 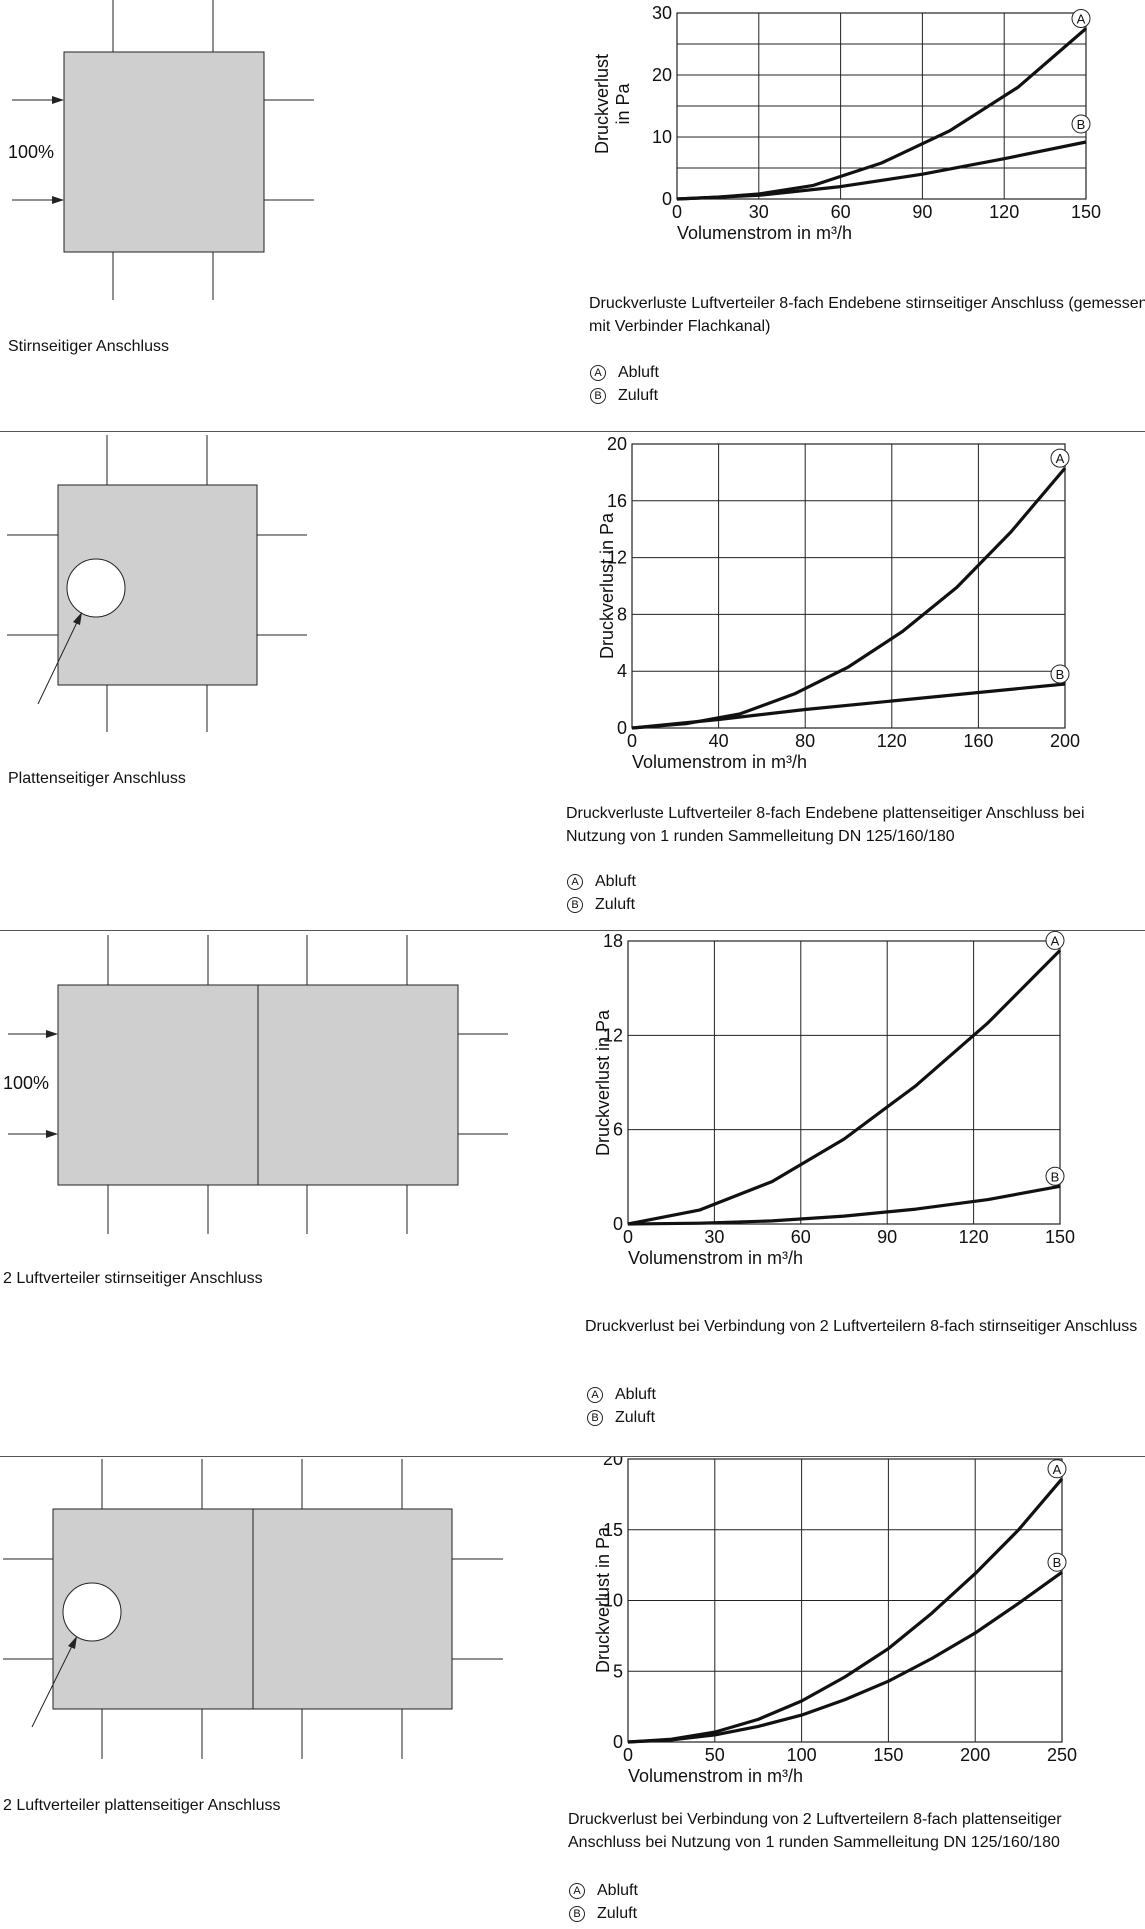 I want to click on y-axis-label-line: in Pa, so click(x=623, y=103).